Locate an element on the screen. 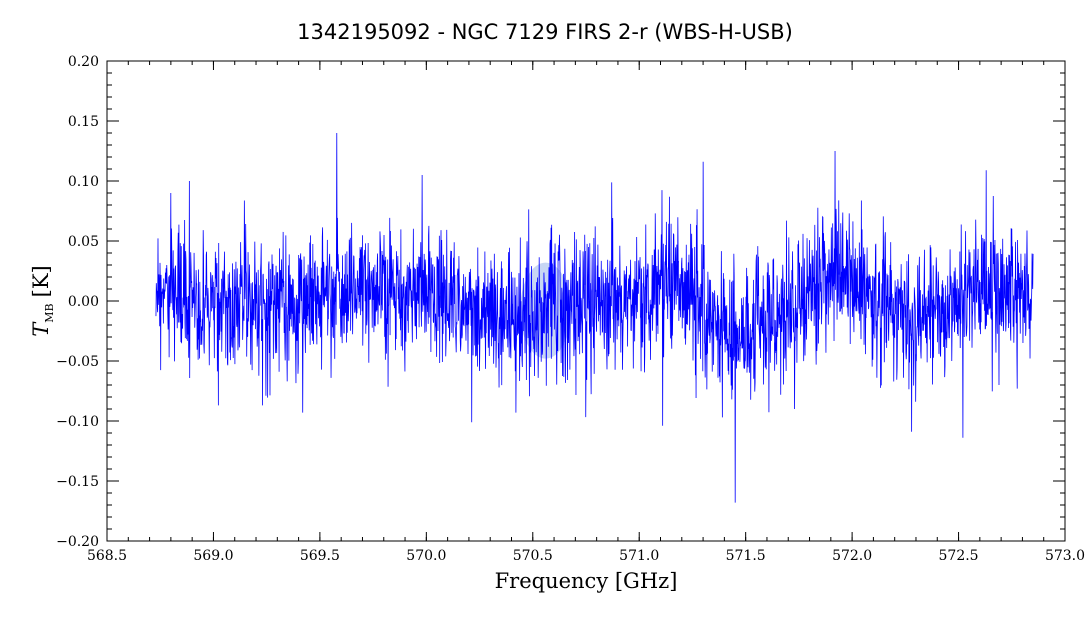 The width and height of the screenshot is (1090, 618). x-tick-label: 571.5 is located at coordinates (746, 556).